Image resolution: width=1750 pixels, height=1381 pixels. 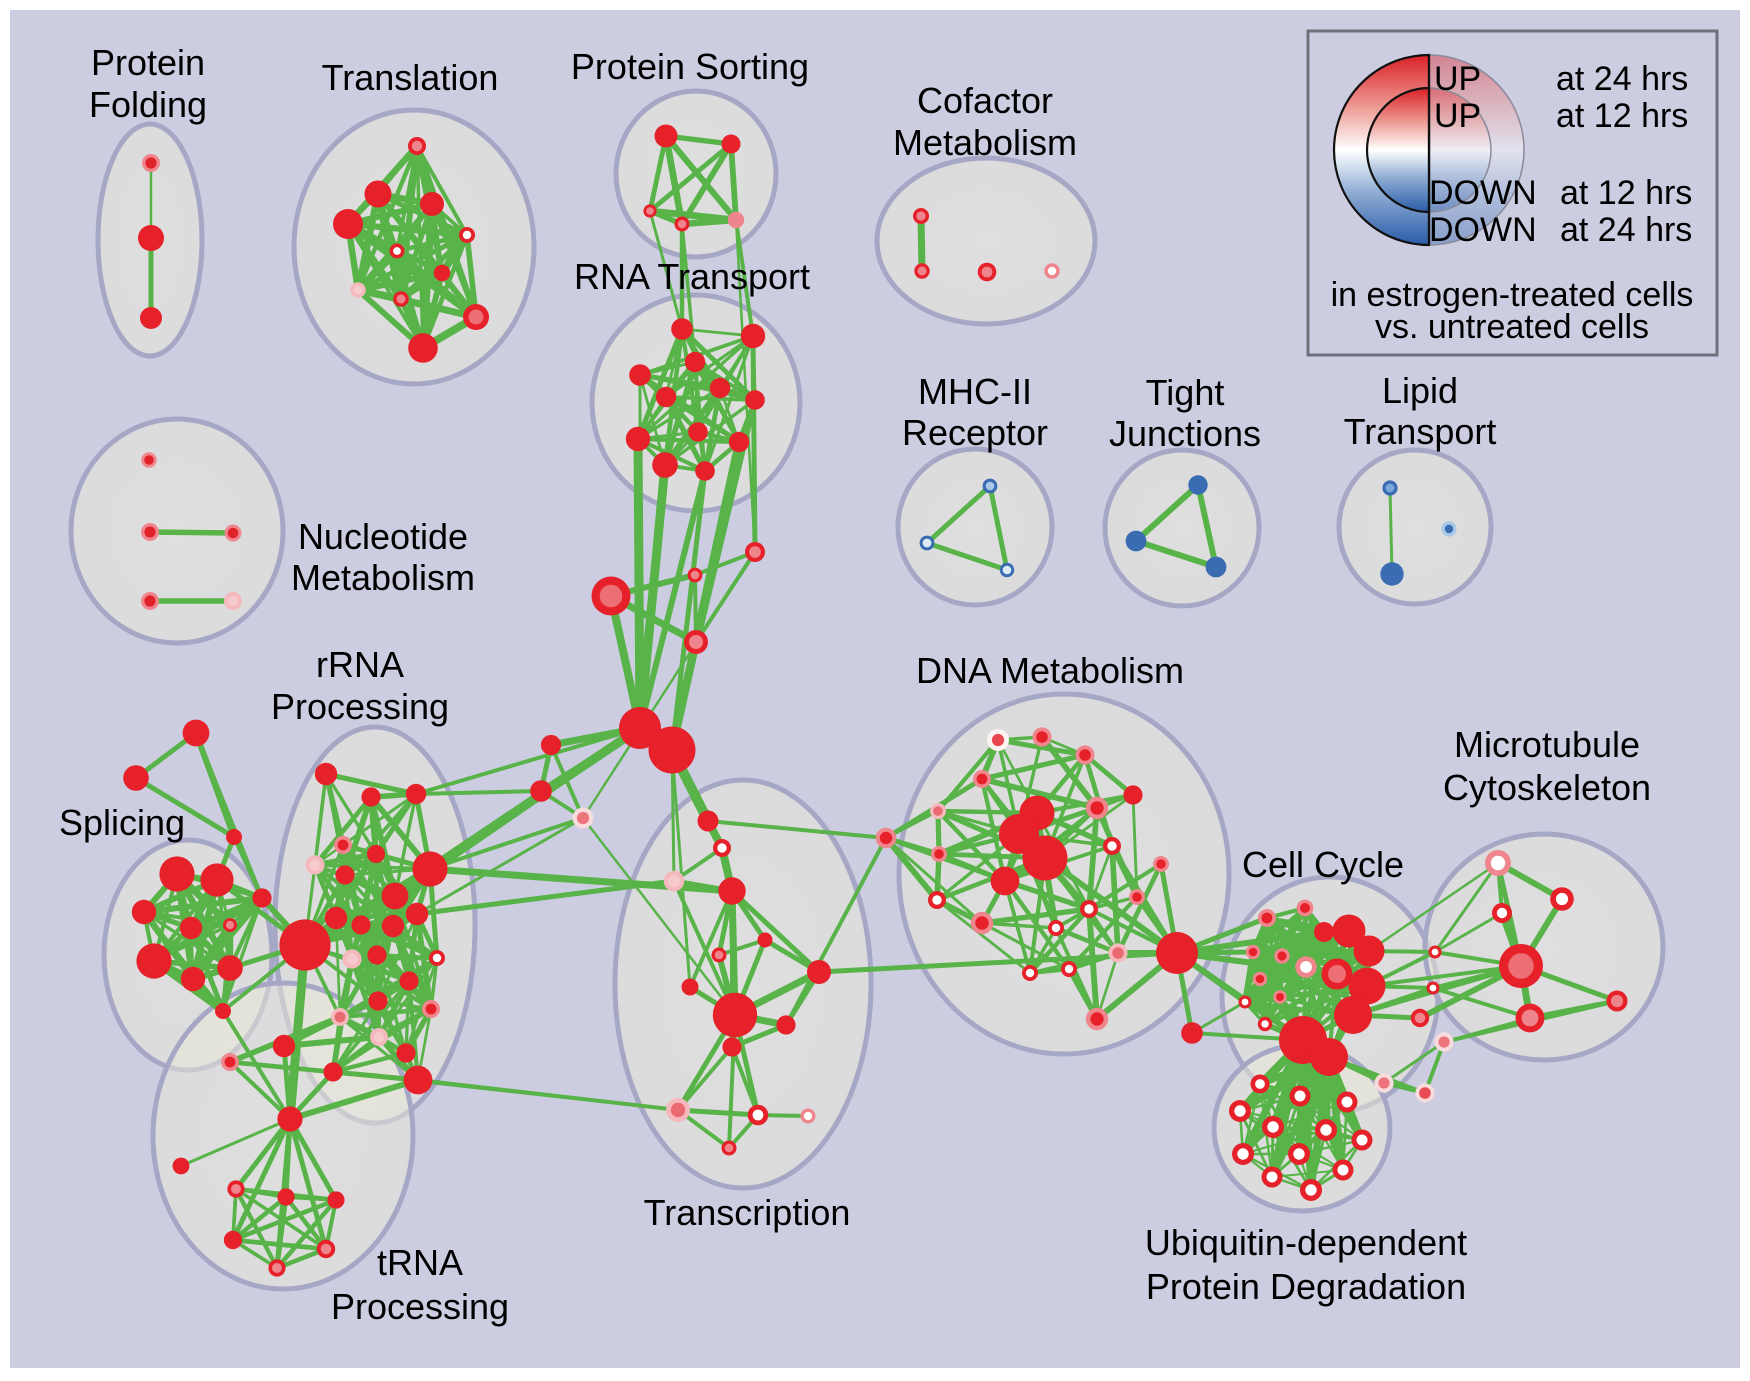 I want to click on svg-text: Receptor, so click(x=975, y=432).